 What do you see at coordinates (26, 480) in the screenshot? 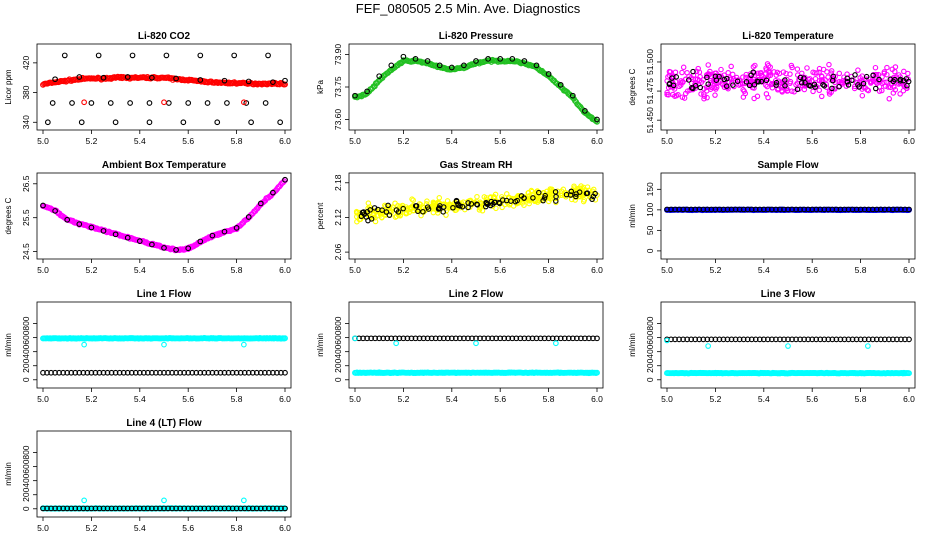
I see `y-tick-label: 400` at bounding box center [26, 480].